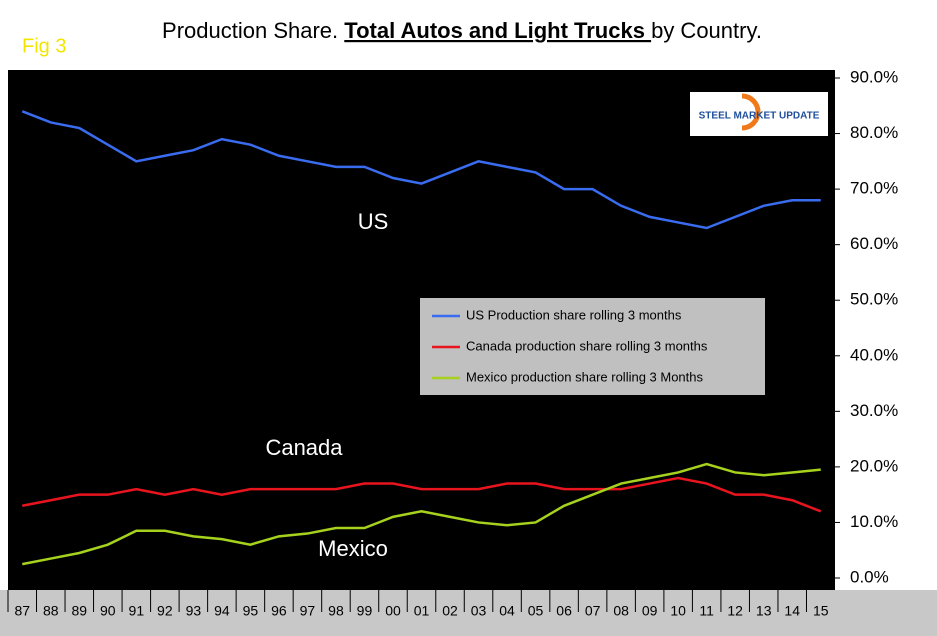 Image resolution: width=937 pixels, height=636 pixels. Describe the element at coordinates (678, 611) in the screenshot. I see `x-tick-label: 10` at that location.